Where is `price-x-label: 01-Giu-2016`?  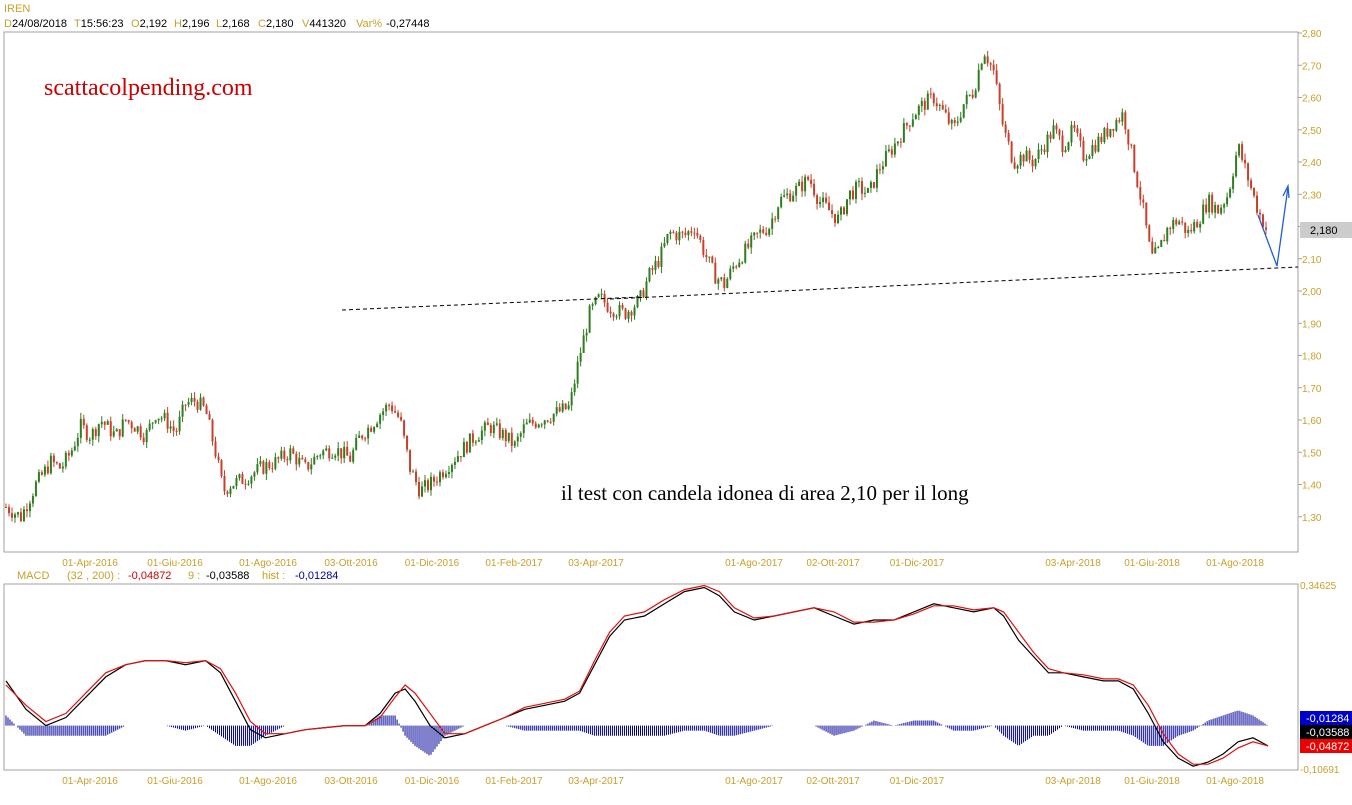
price-x-label: 01-Giu-2016 is located at coordinates (175, 563).